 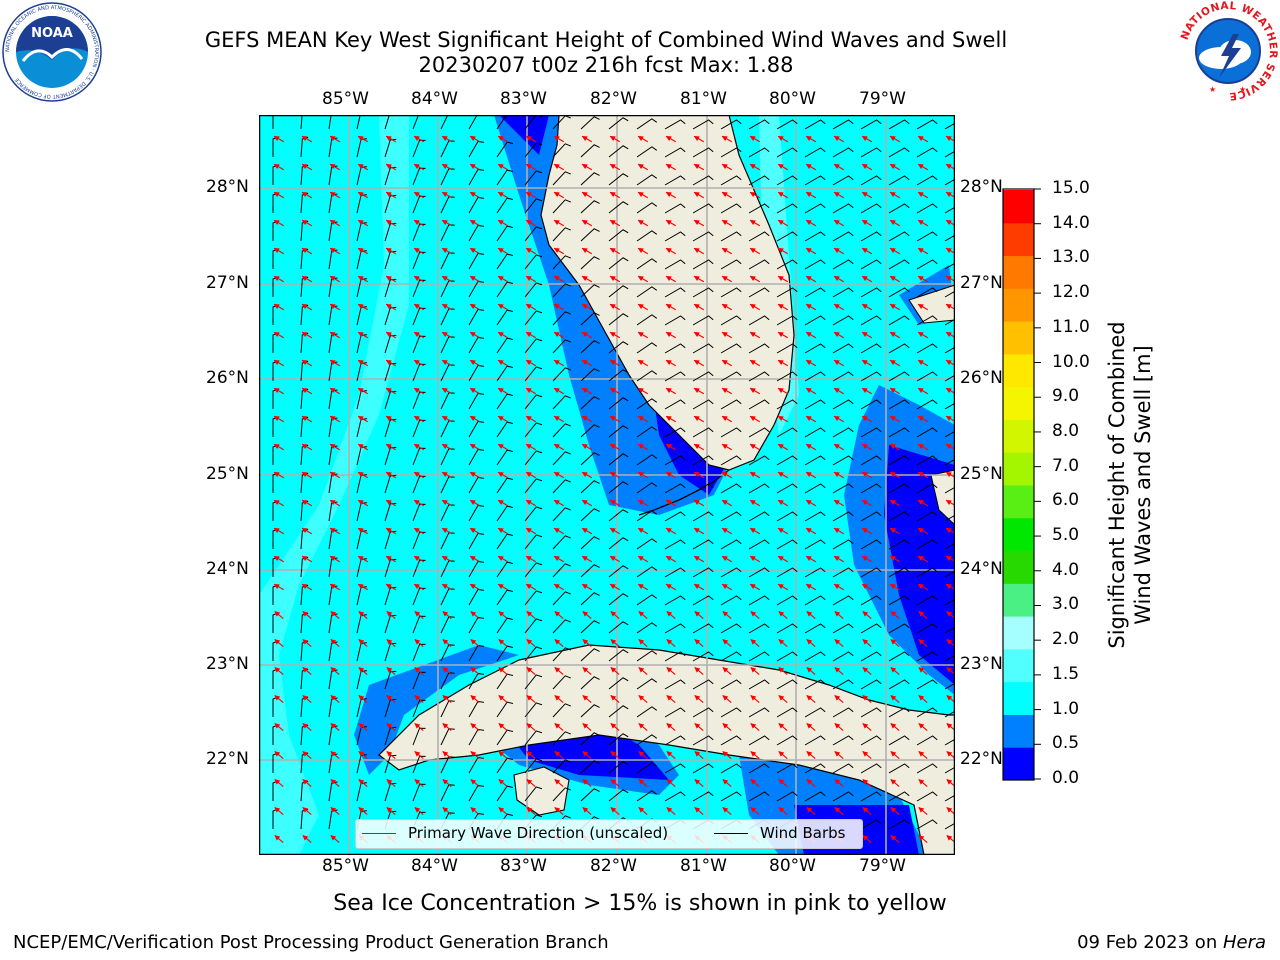 I want to click on colorbar-tick-label: 5.0, so click(x=1066, y=535).